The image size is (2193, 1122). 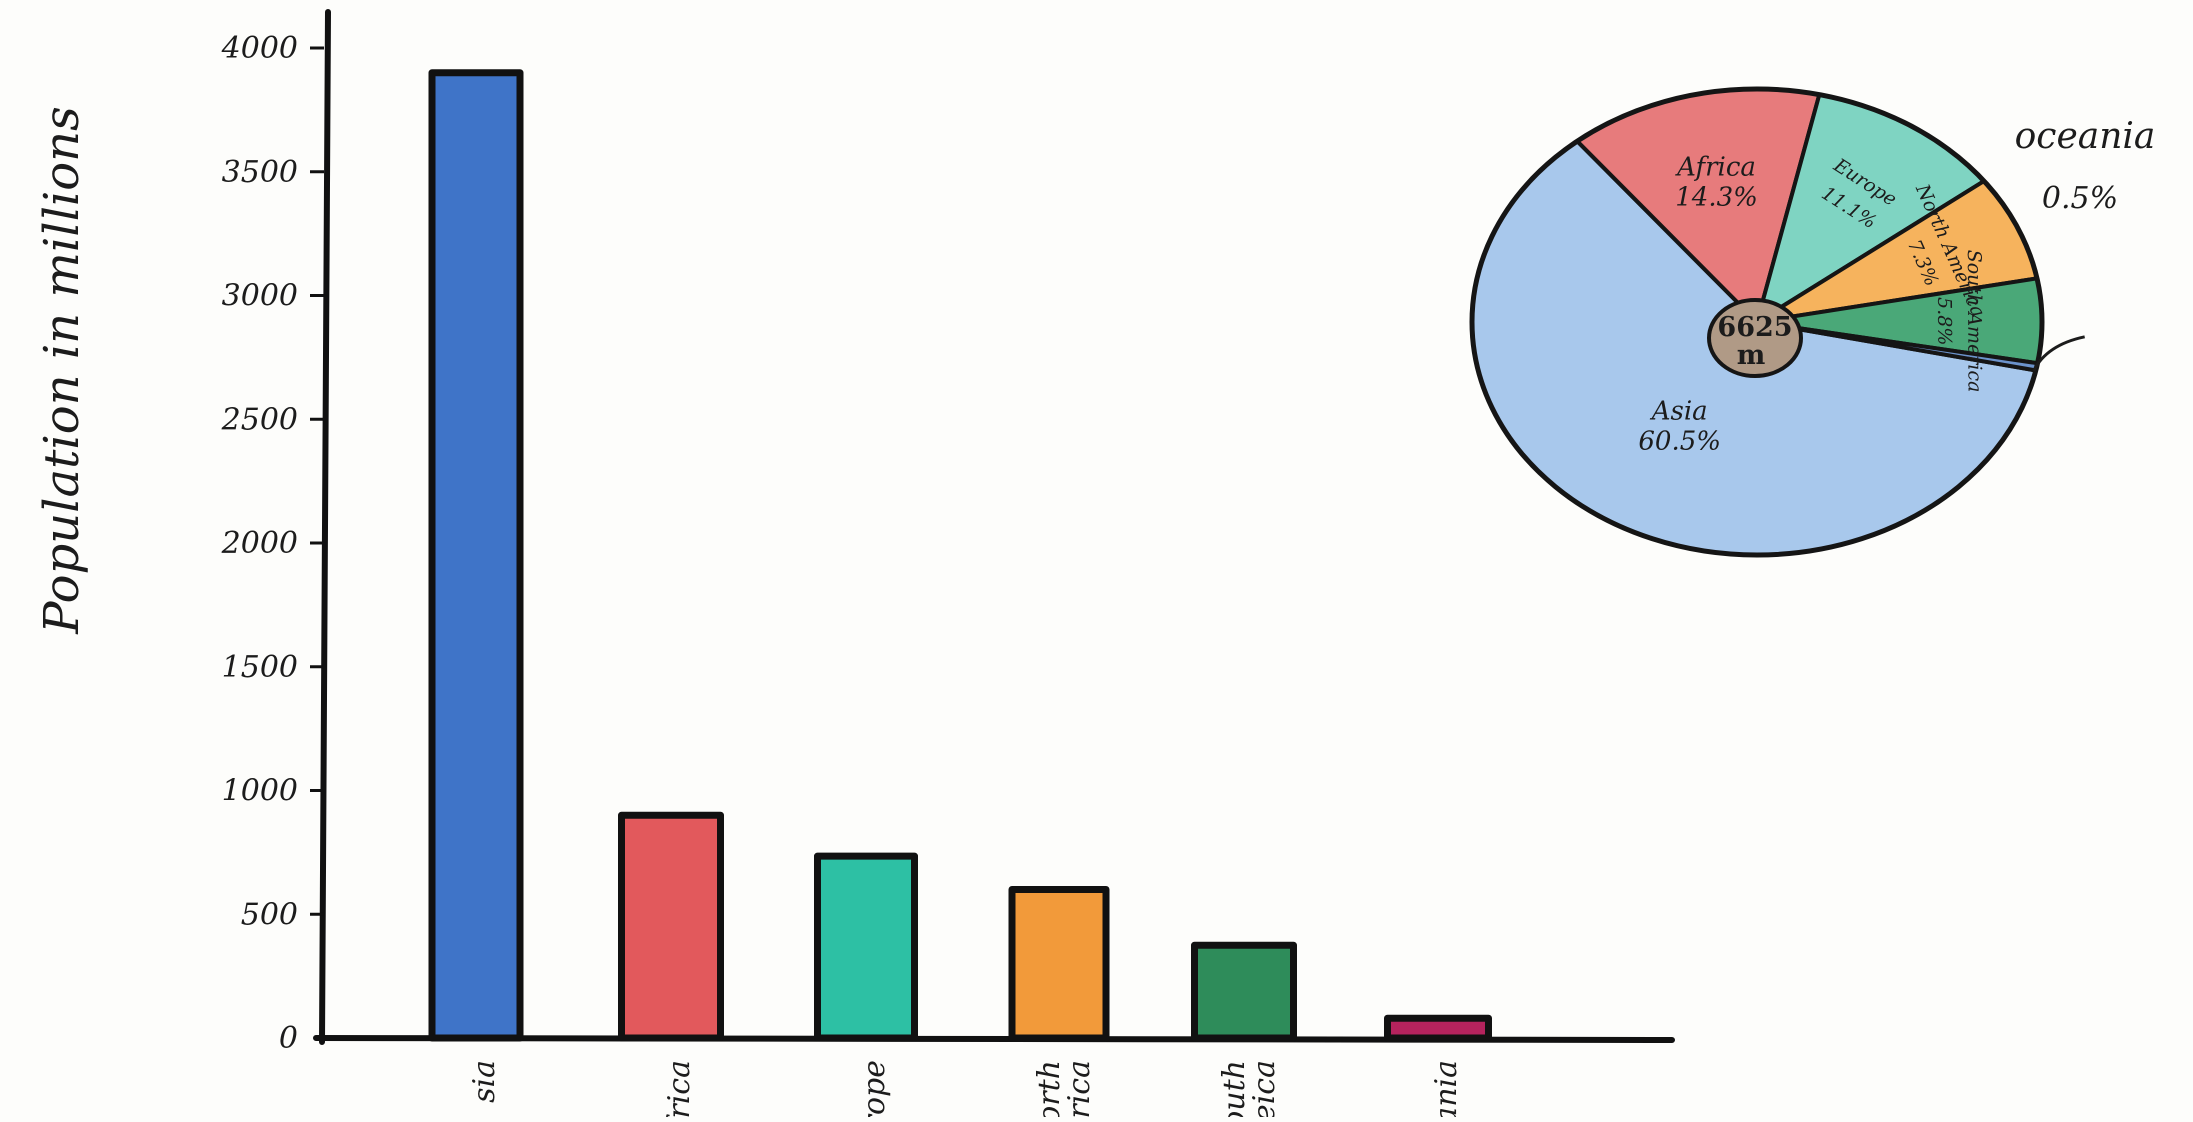 What do you see at coordinates (1234, 1088) in the screenshot?
I see `x-category-label-line: outh` at bounding box center [1234, 1088].